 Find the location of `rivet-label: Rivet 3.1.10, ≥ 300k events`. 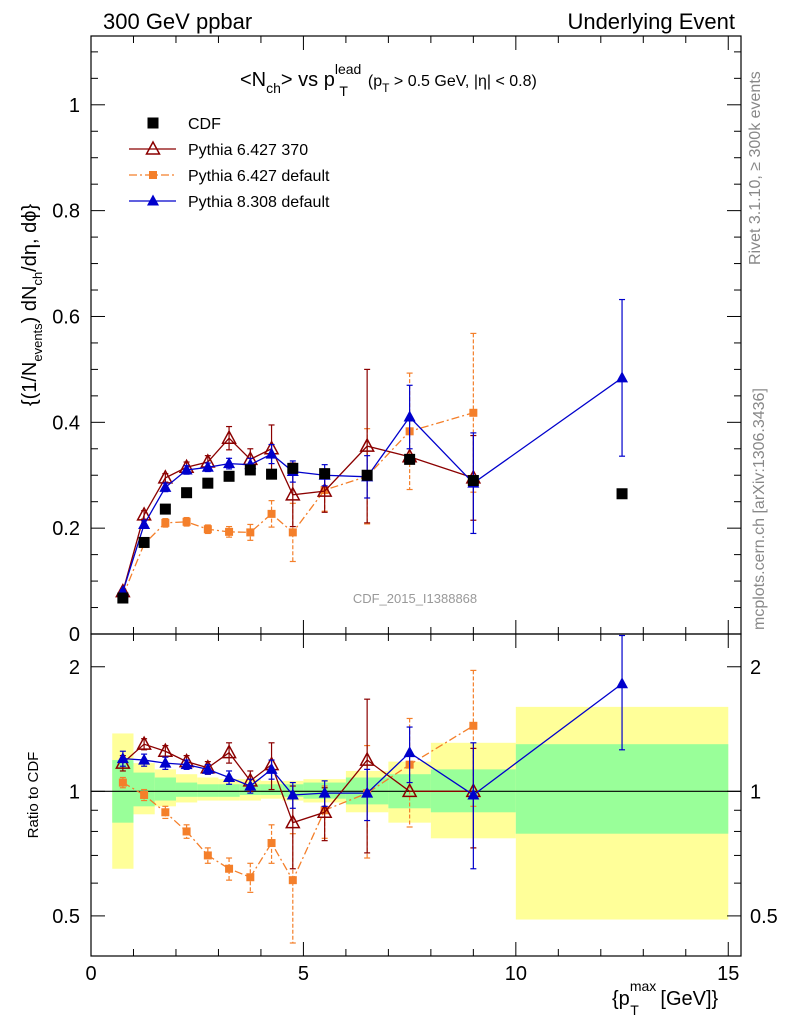

rivet-label: Rivet 3.1.10, ≥ 300k events is located at coordinates (755, 168).